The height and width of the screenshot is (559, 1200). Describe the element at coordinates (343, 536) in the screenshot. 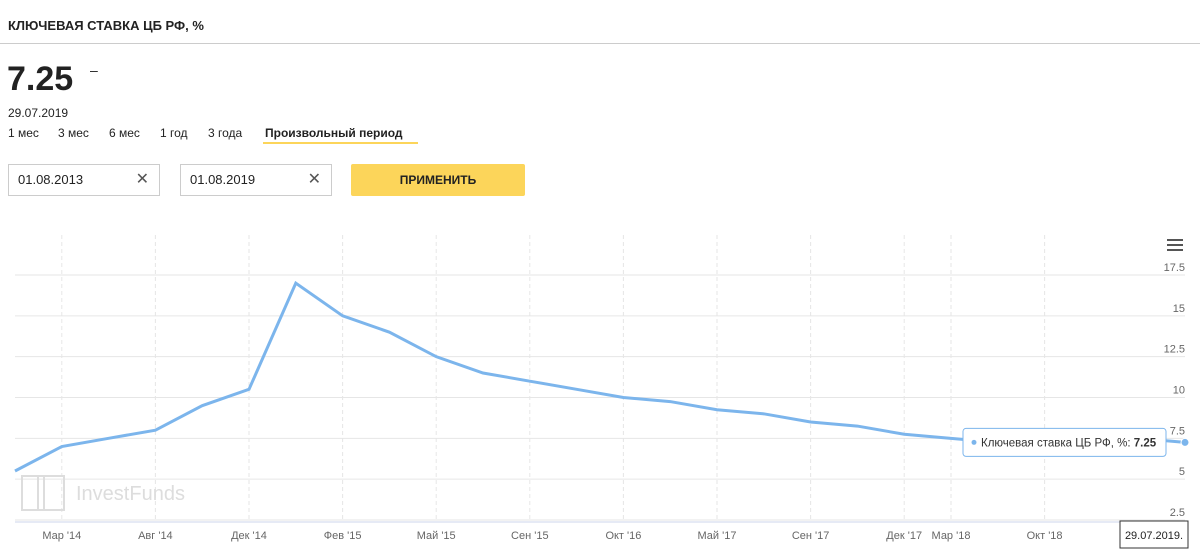

I see `x-tick-label: Фев '15` at that location.